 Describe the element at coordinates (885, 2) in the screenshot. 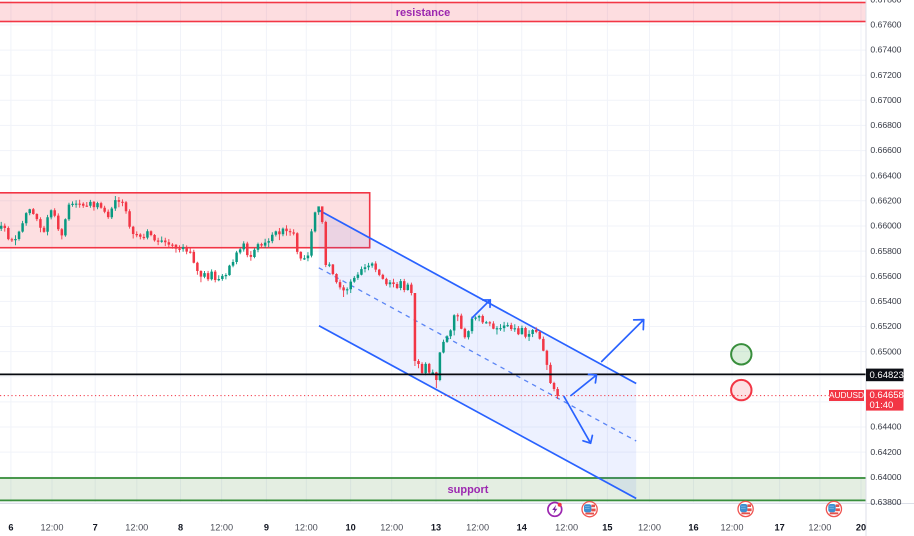

I see `svg-text: 0.67800` at that location.